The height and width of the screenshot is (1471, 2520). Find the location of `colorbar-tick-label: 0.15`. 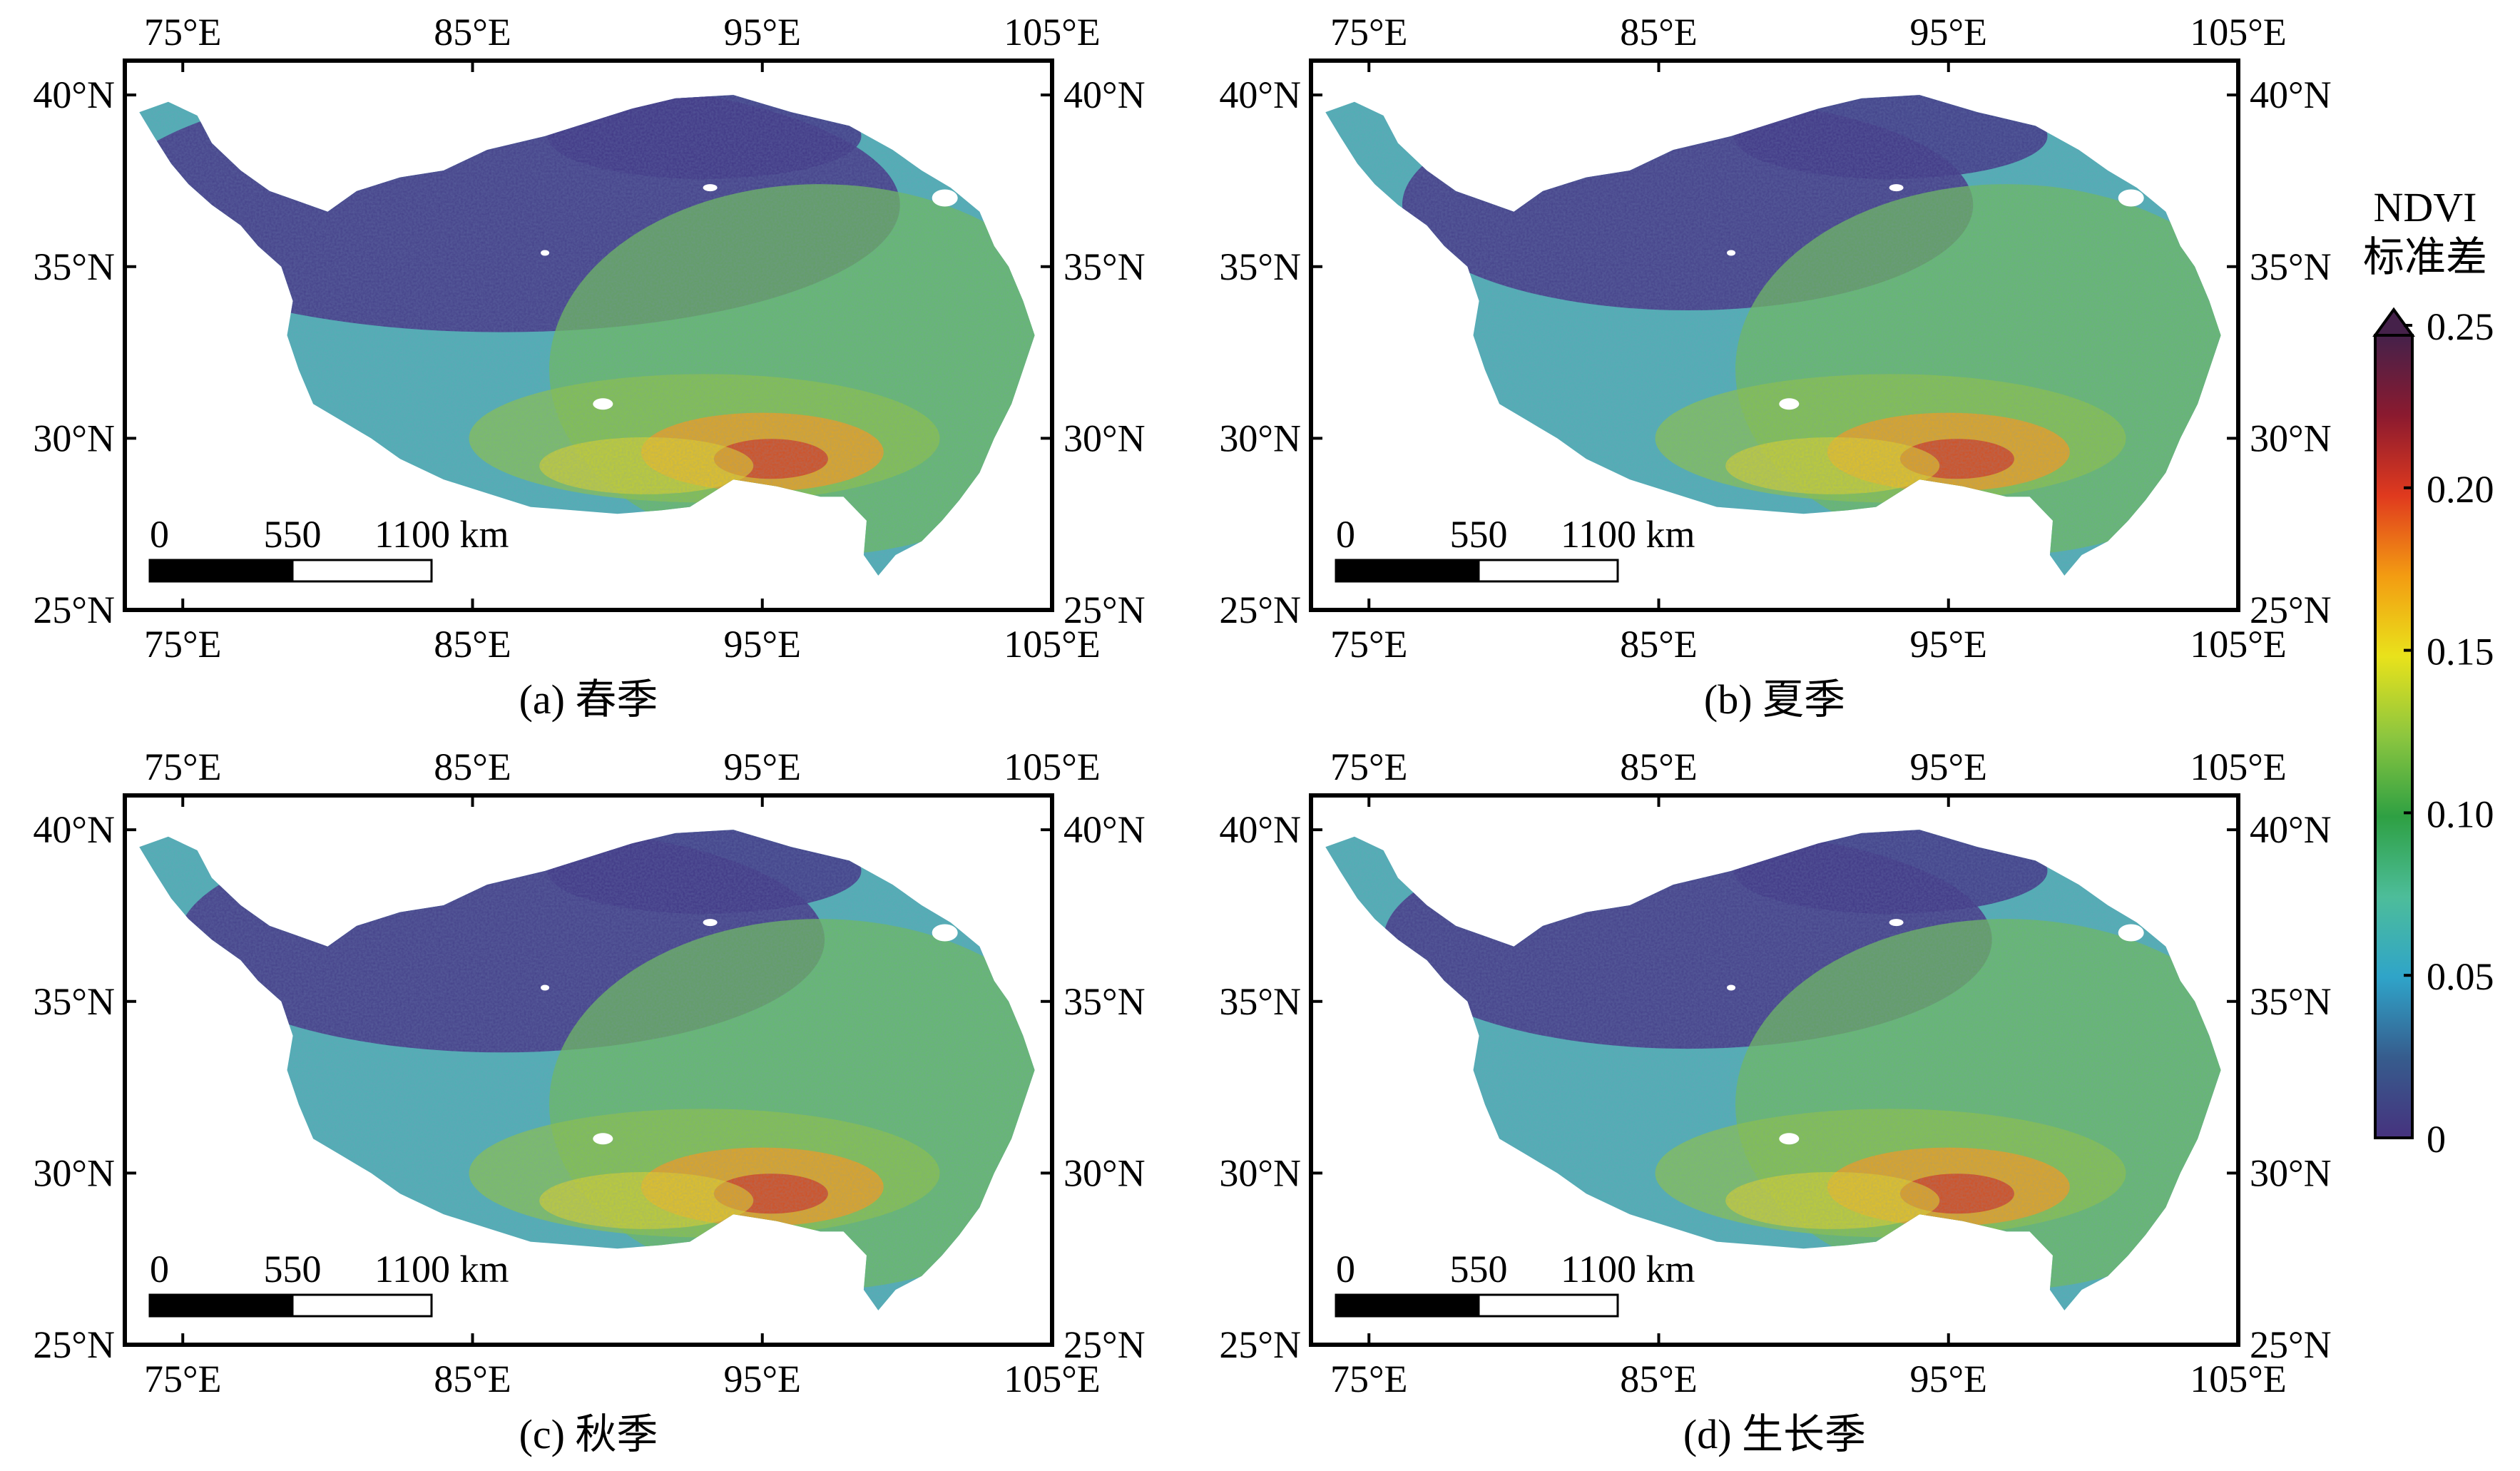

colorbar-tick-label: 0.15 is located at coordinates (2460, 652).